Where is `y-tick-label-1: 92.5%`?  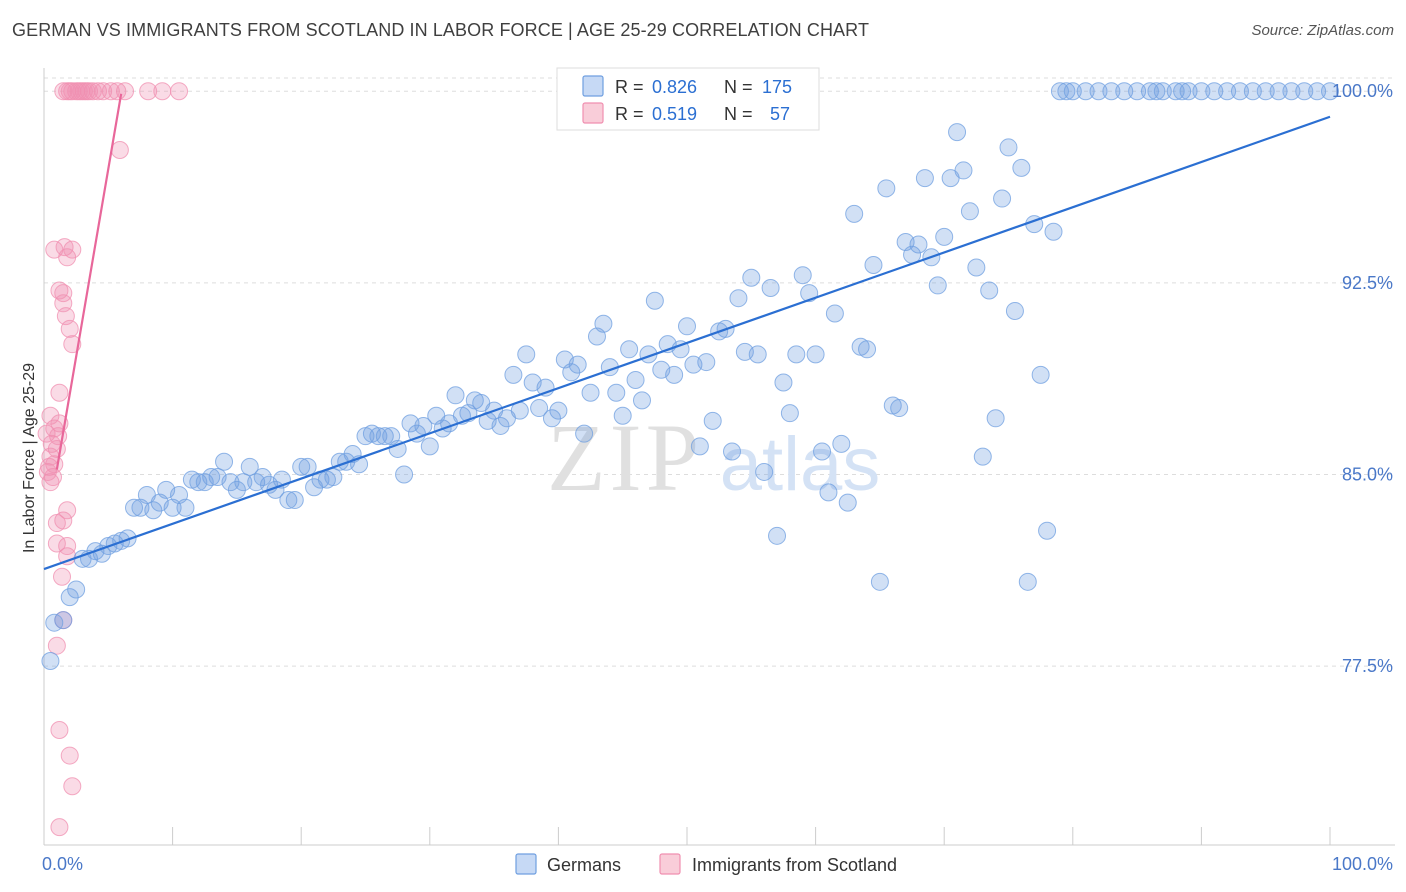
y-tick-label-1: 92.5% is located at coordinates (1367, 283).